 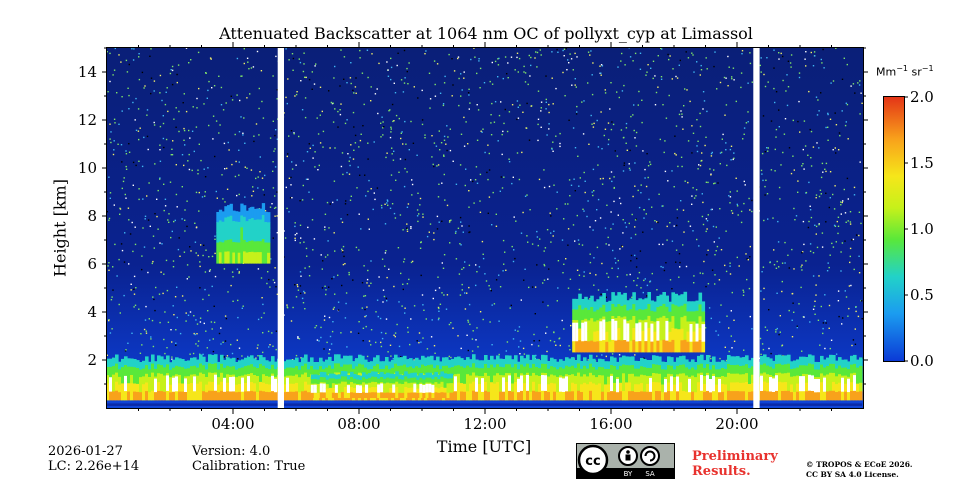 I want to click on date-info: 2026-01-27 LC: 2.26e+14, so click(x=93, y=459).